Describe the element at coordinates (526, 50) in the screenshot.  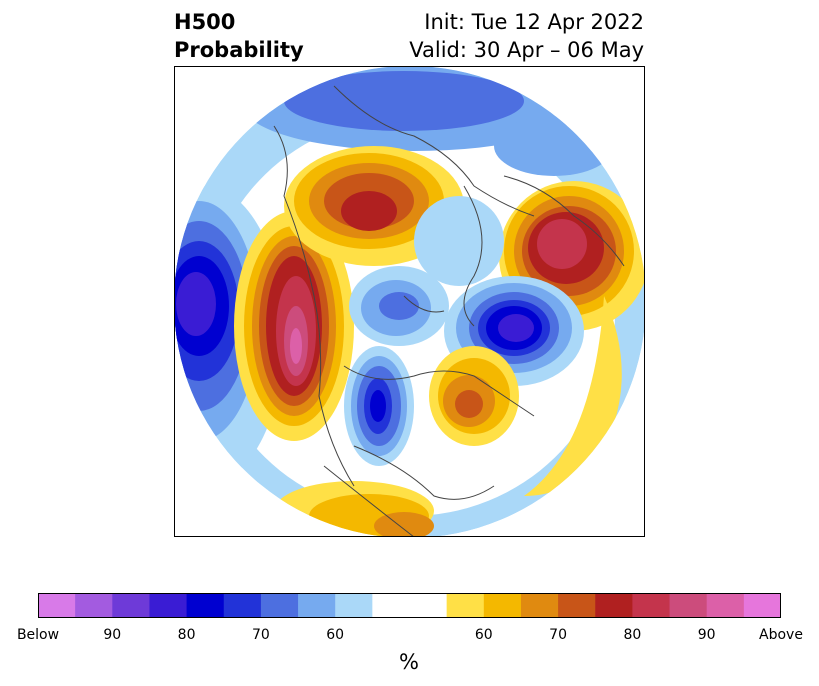
I see `valid-period: Valid: 30 Apr – 06 May` at that location.